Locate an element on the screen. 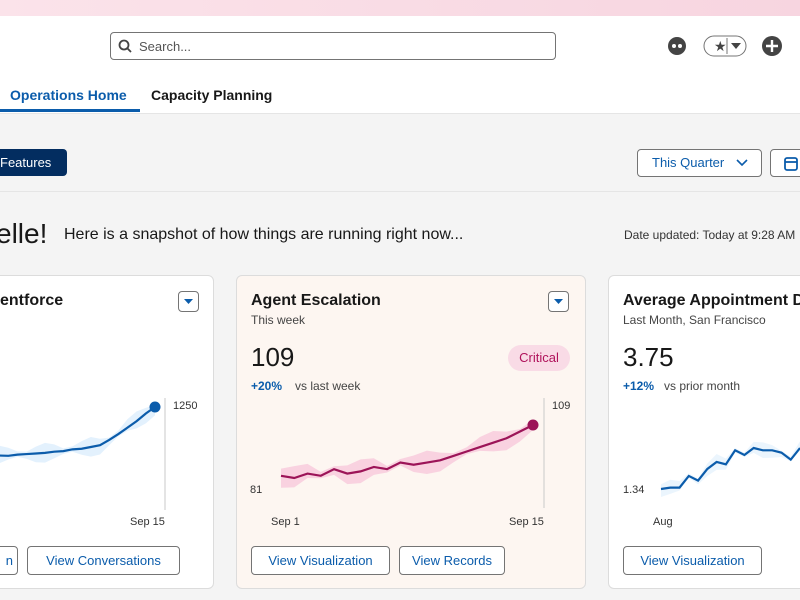  change-label: vs prior month is located at coordinates (702, 386).